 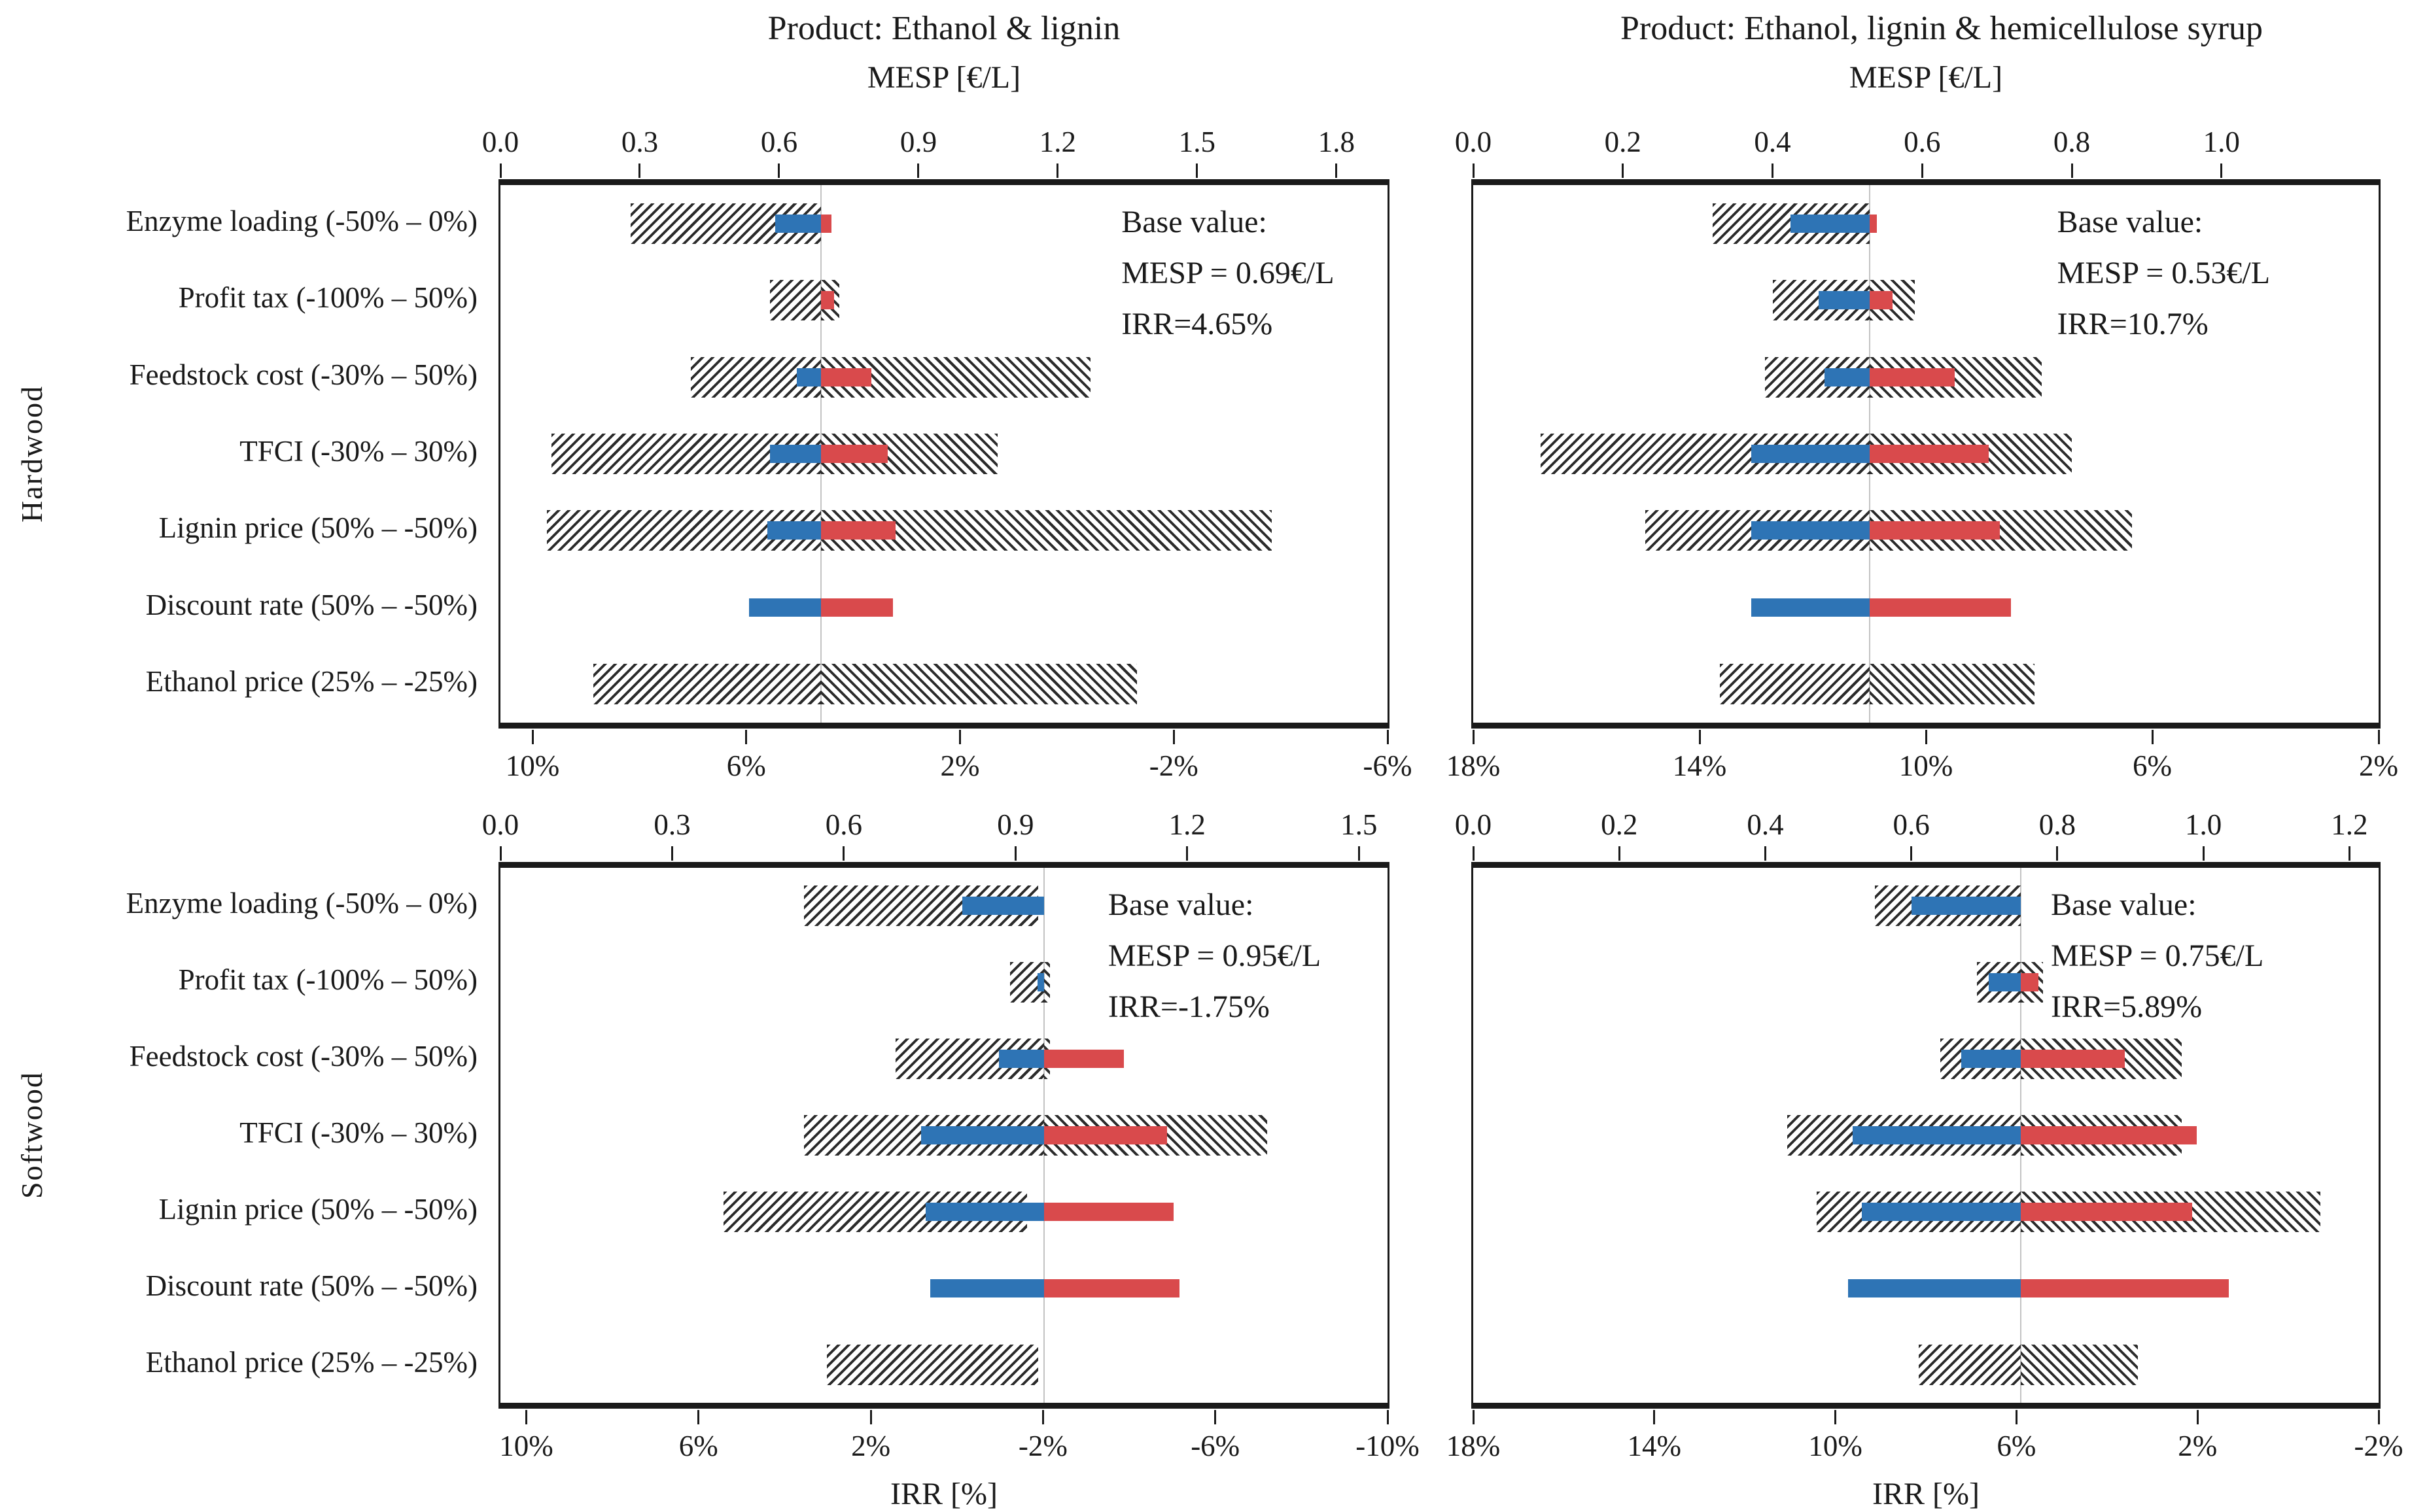 What do you see at coordinates (1189, 1006) in the screenshot?
I see `base-value-annotation-line: IRR=-1.75%` at bounding box center [1189, 1006].